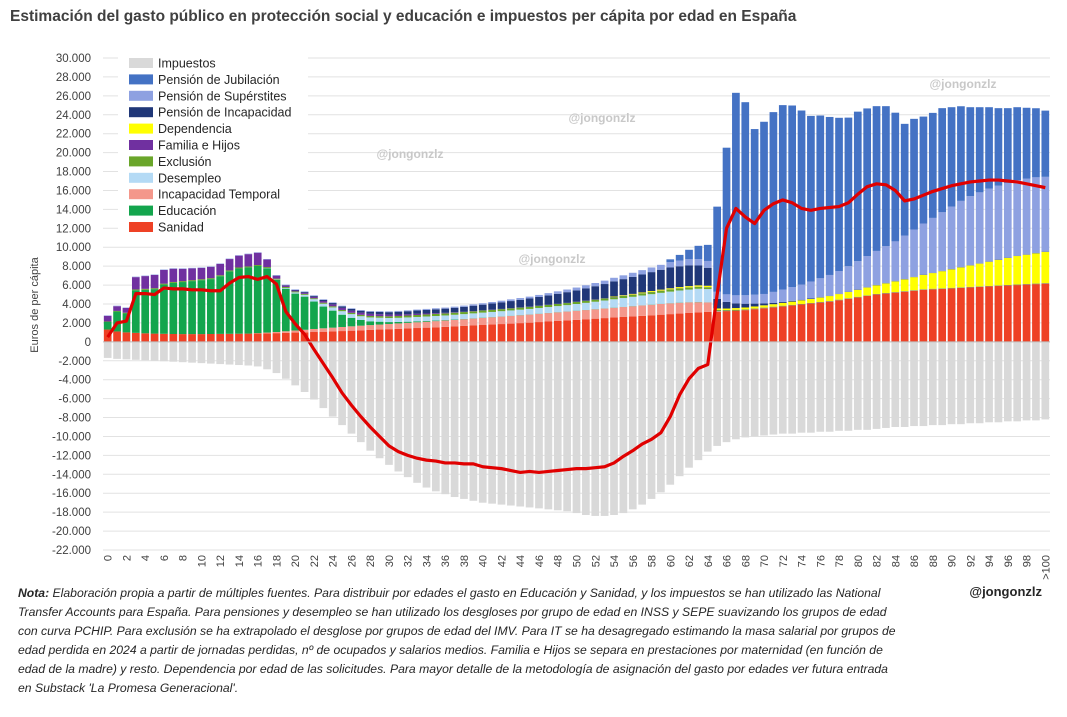 The width and height of the screenshot is (1067, 717). I want to click on y-tick-label: 26.000, so click(73, 97).